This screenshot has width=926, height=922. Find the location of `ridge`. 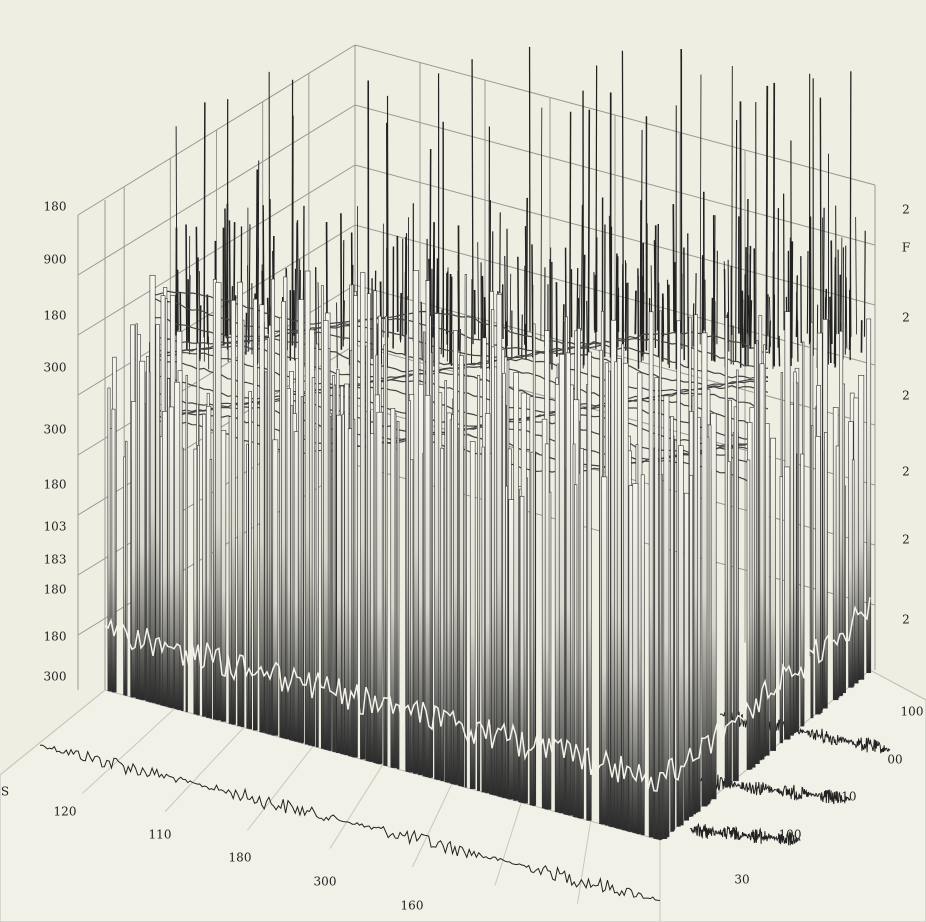

ridge is located at coordinates (459, 321).